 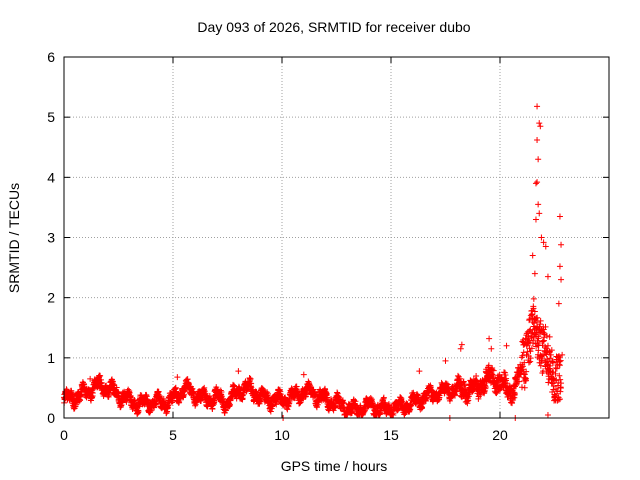 I want to click on y-tick-label: 6, so click(x=51, y=57).